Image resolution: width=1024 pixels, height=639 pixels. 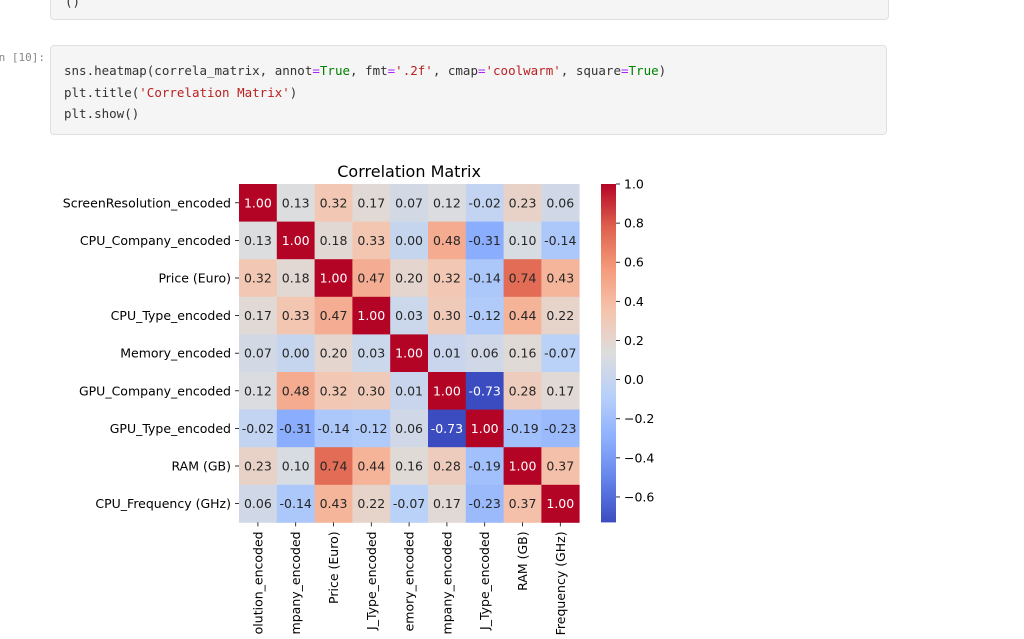 I want to click on cell-annotation: 0.28, so click(x=523, y=390).